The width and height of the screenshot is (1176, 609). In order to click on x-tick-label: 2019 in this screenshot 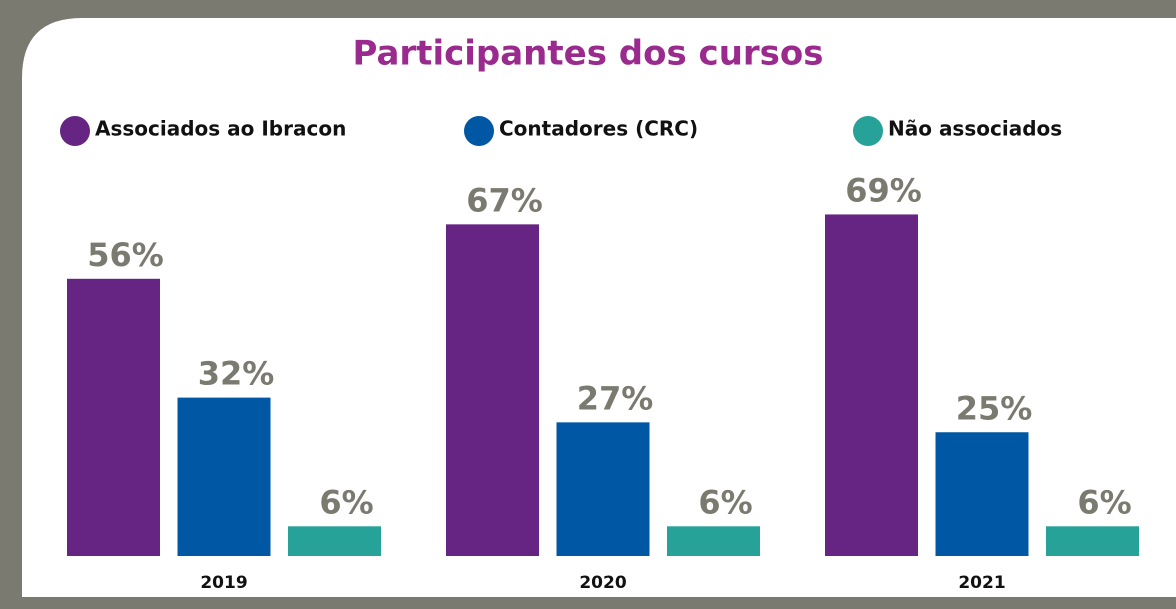, I will do `click(223, 583)`.